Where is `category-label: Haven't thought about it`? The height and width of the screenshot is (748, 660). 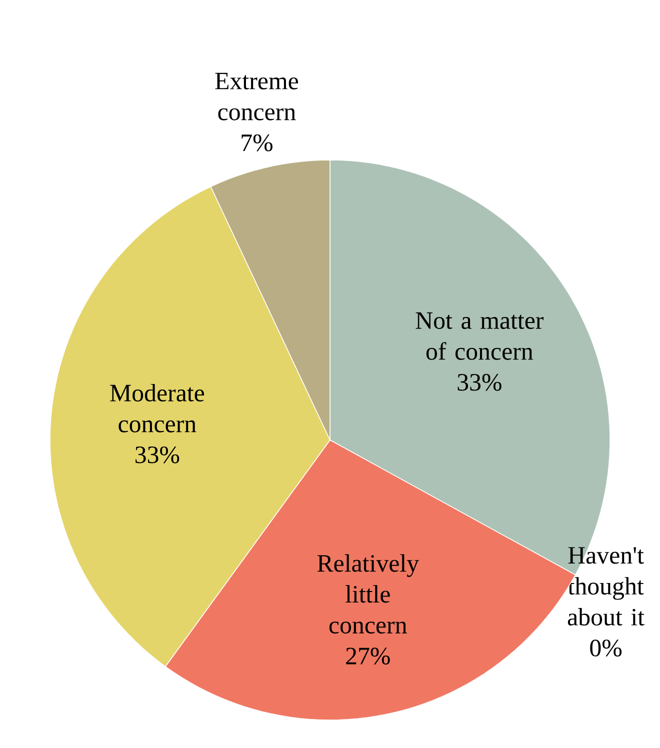
category-label: Haven't thought about it is located at coordinates (606, 586).